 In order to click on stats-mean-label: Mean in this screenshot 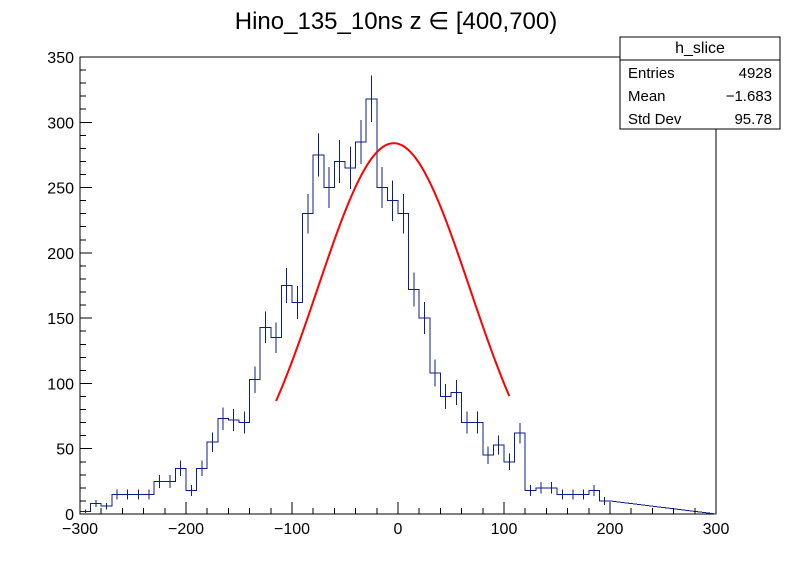, I will do `click(647, 96)`.